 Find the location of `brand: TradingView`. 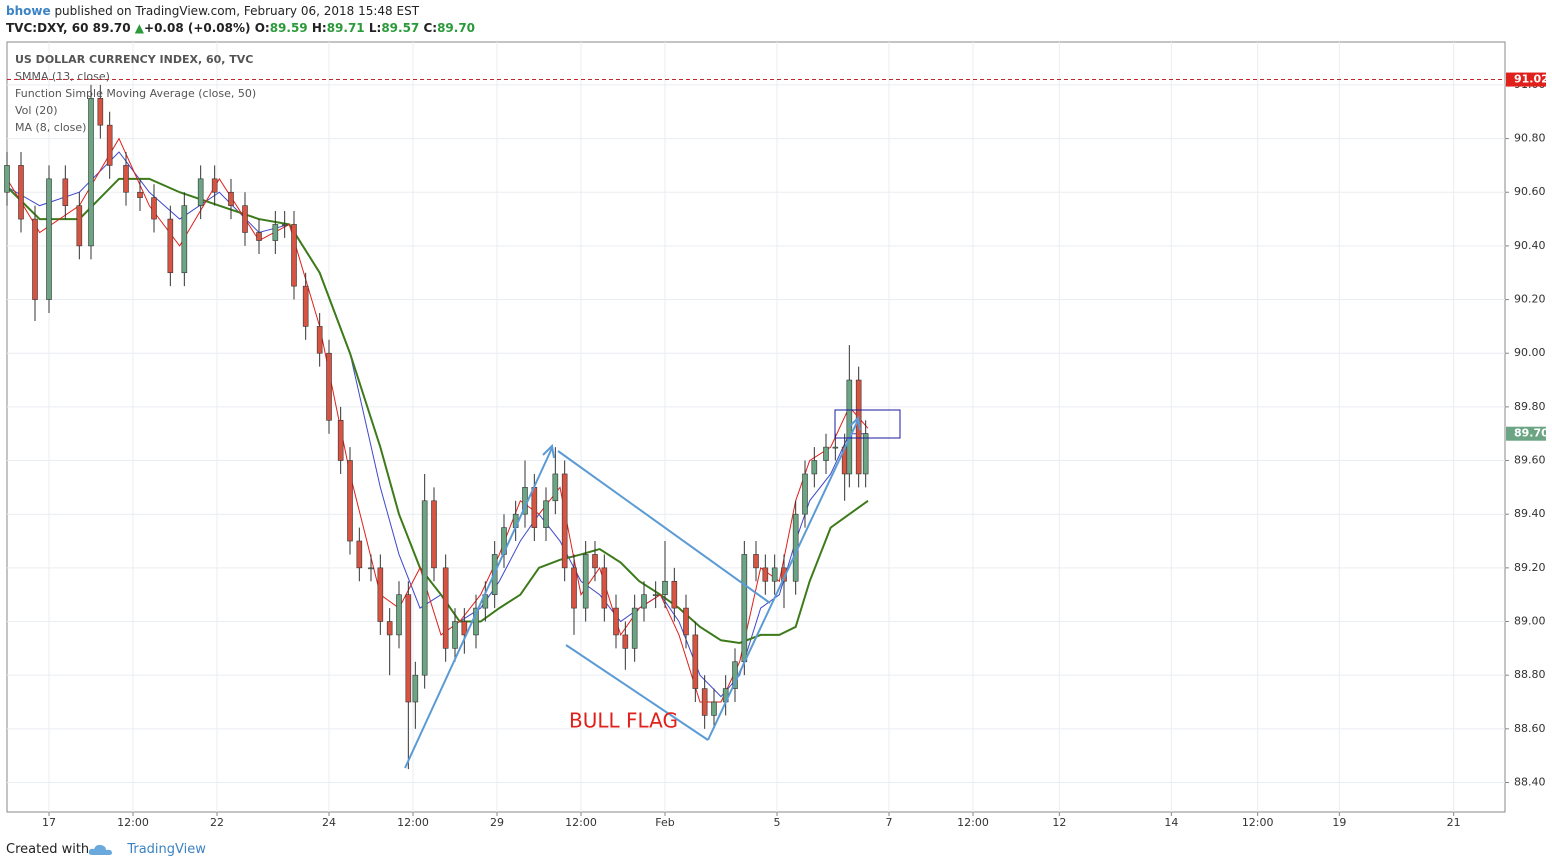

brand: TradingView is located at coordinates (166, 849).